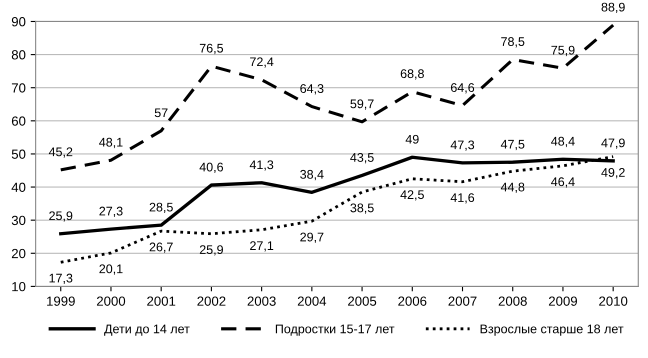 This screenshot has height=358, width=648. I want to click on data-label: 29,7, so click(312, 237).